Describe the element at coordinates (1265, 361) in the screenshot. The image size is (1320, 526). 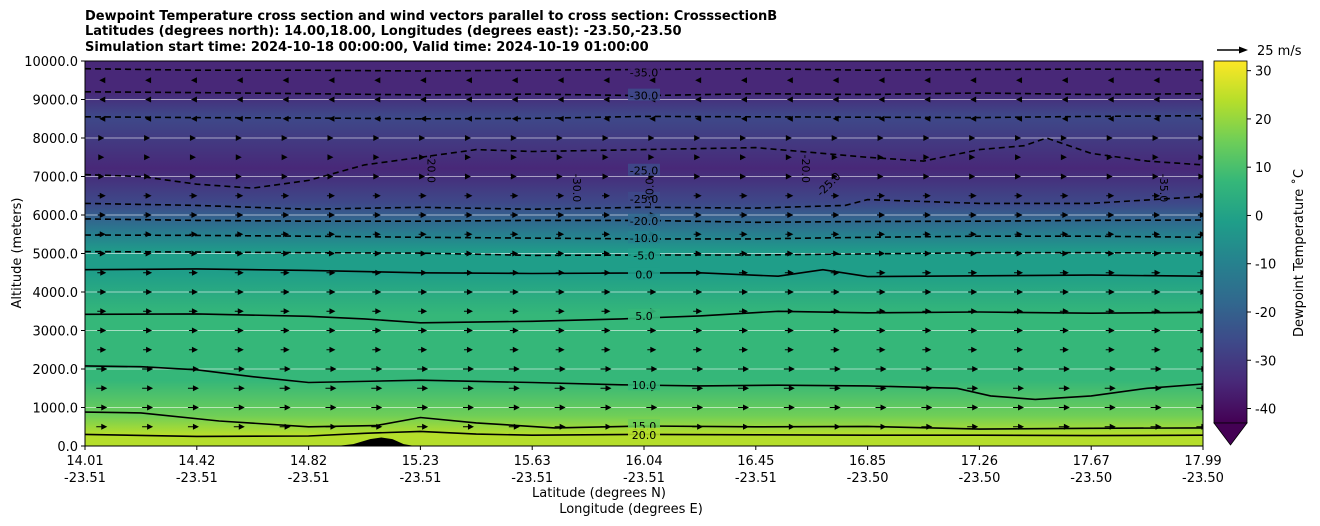
I see `colorbar-tick-label: -30` at that location.